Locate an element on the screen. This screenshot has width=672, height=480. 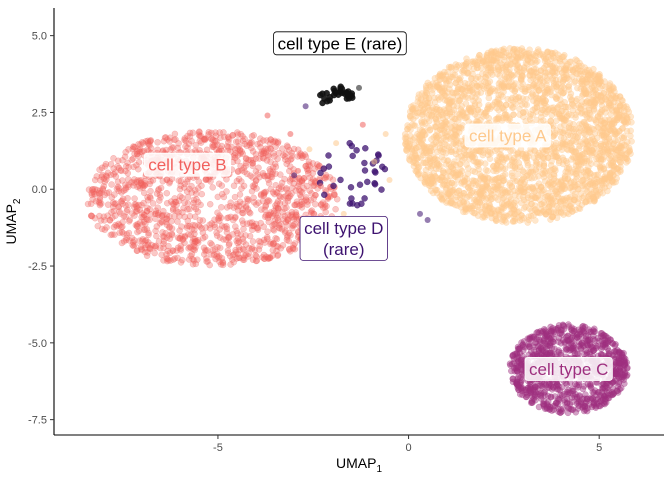
label-cell-type-b: cell type B is located at coordinates (187, 164).